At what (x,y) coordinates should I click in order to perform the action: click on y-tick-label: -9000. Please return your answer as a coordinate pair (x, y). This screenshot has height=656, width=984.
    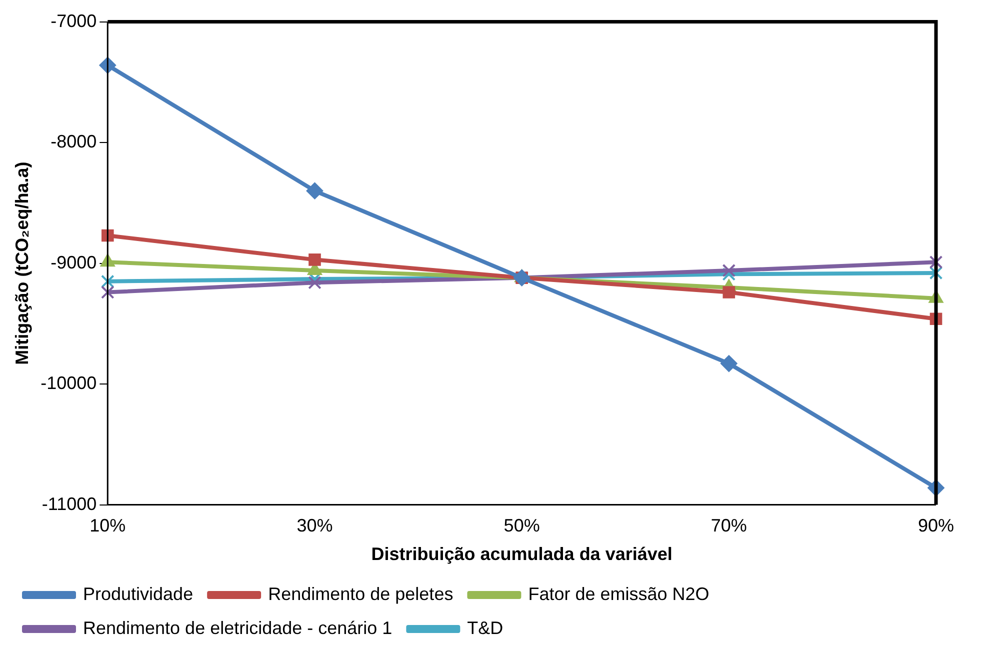
    Looking at the image, I should click on (73, 262).